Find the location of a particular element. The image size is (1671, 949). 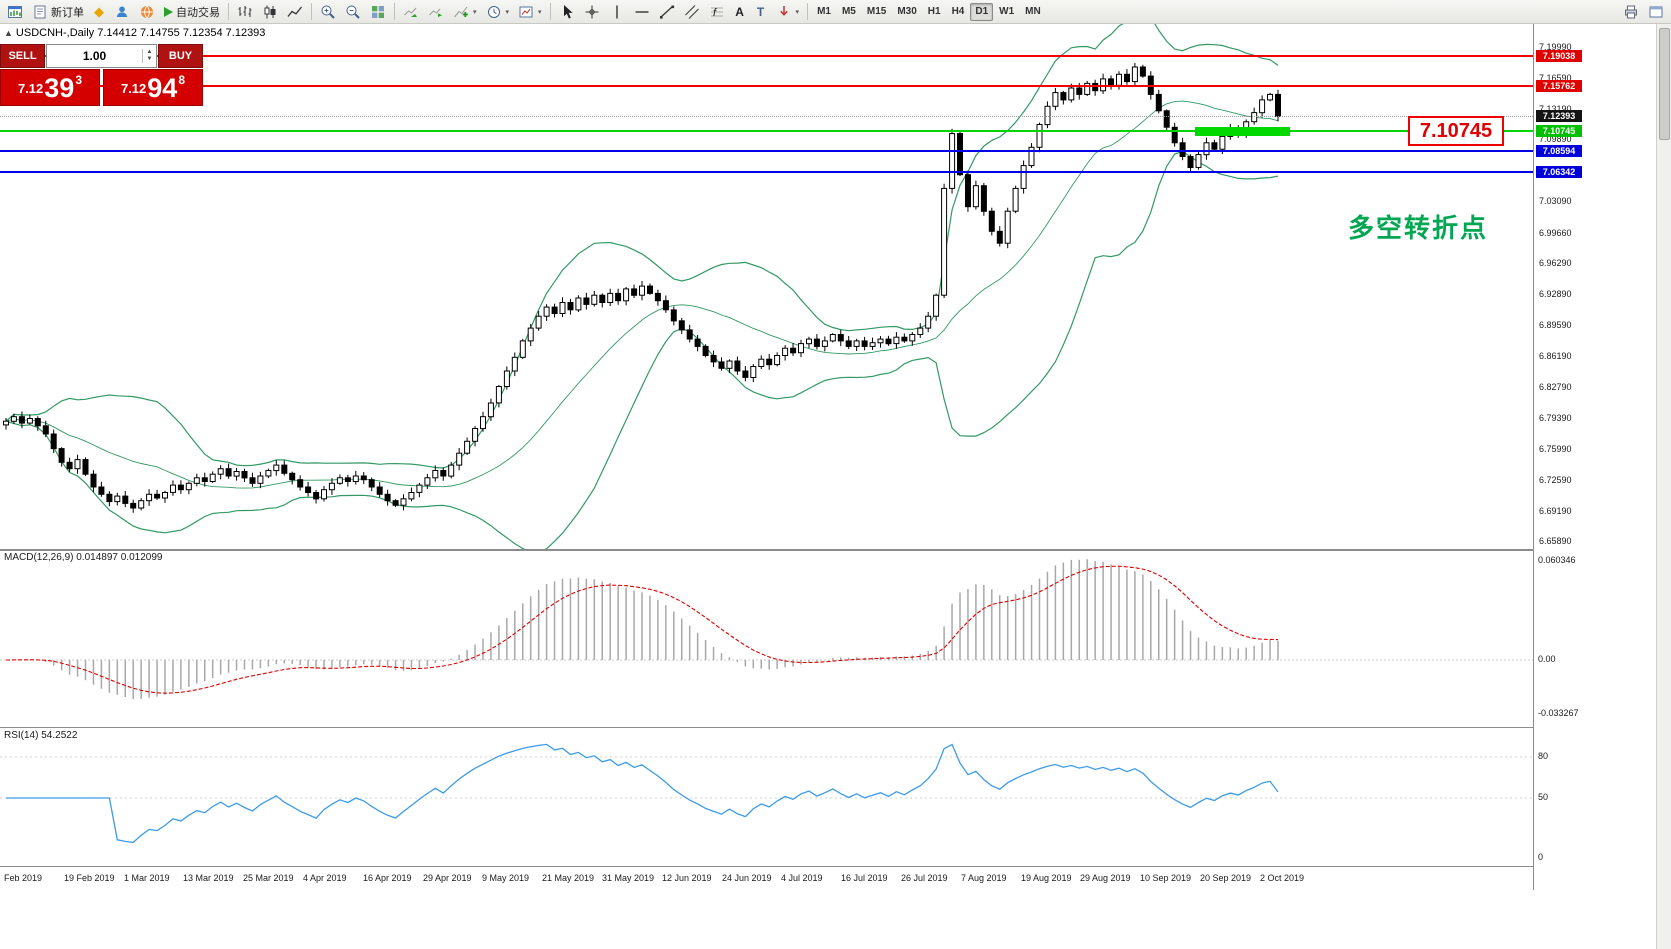

date-axis-label: 2 Oct 2019 is located at coordinates (1282, 878).